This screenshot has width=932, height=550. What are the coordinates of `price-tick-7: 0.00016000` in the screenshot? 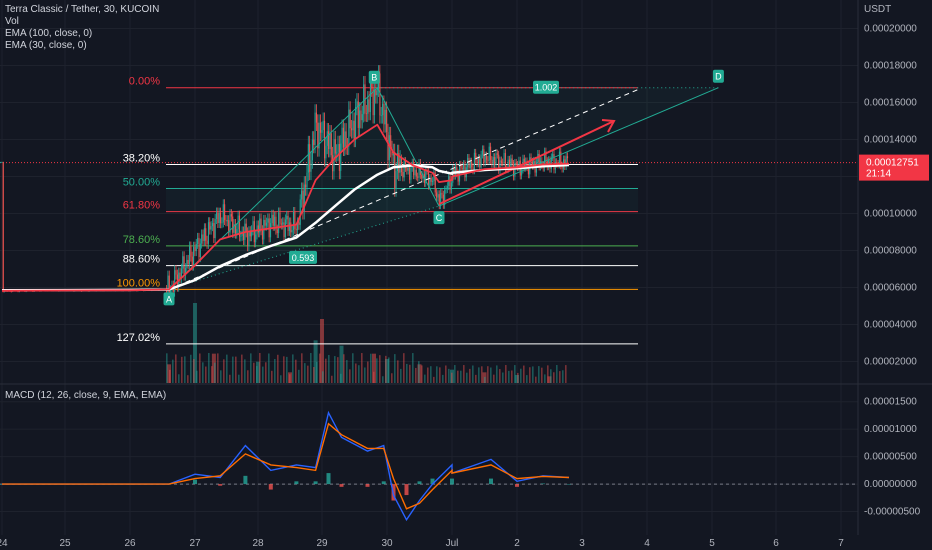 It's located at (890, 103).